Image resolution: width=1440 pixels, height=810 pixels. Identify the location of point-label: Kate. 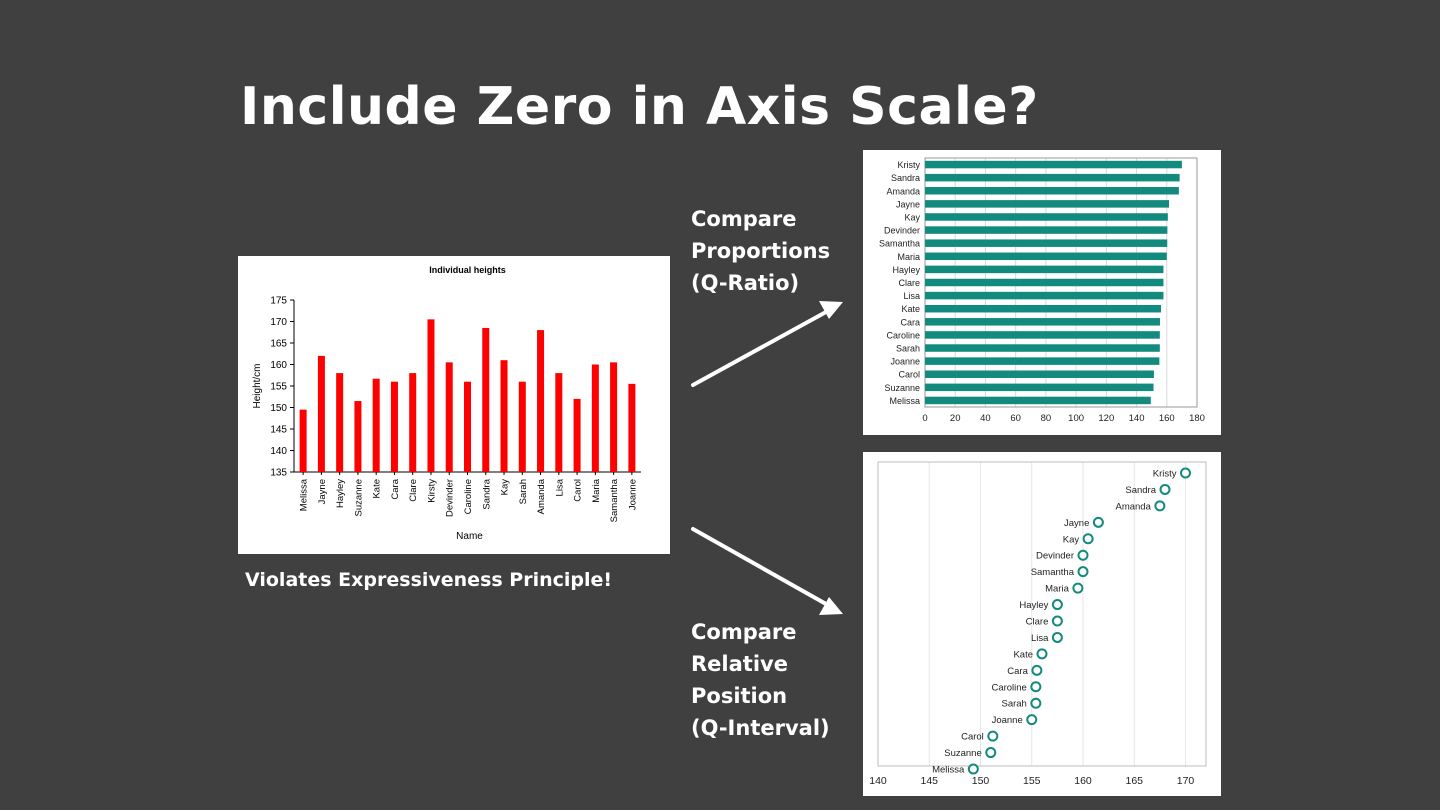
(1023, 654).